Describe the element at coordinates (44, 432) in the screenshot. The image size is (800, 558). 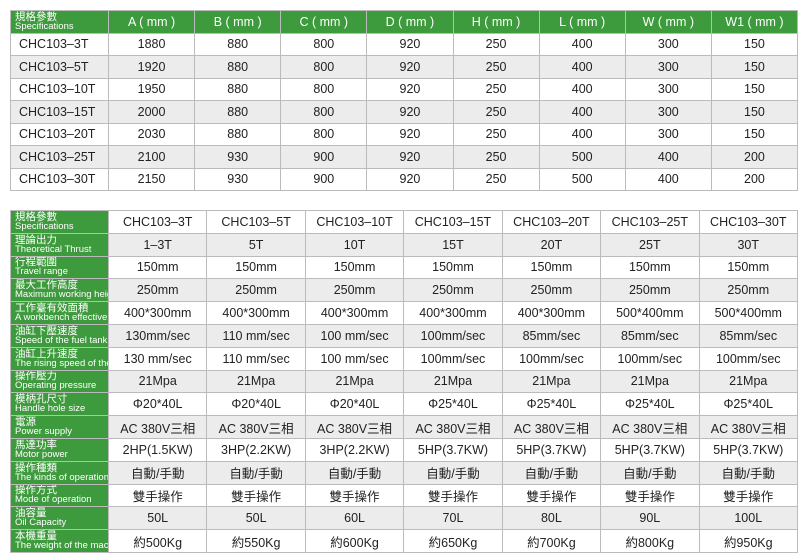
I see `label-en: Power supply` at that location.